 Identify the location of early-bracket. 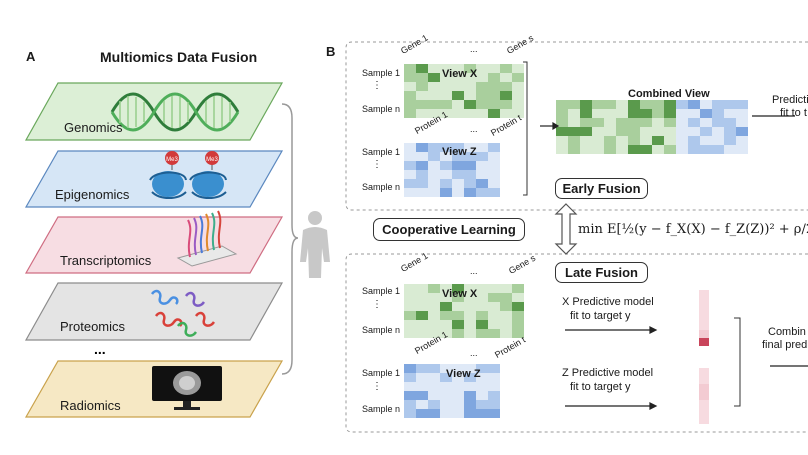
(525, 128).